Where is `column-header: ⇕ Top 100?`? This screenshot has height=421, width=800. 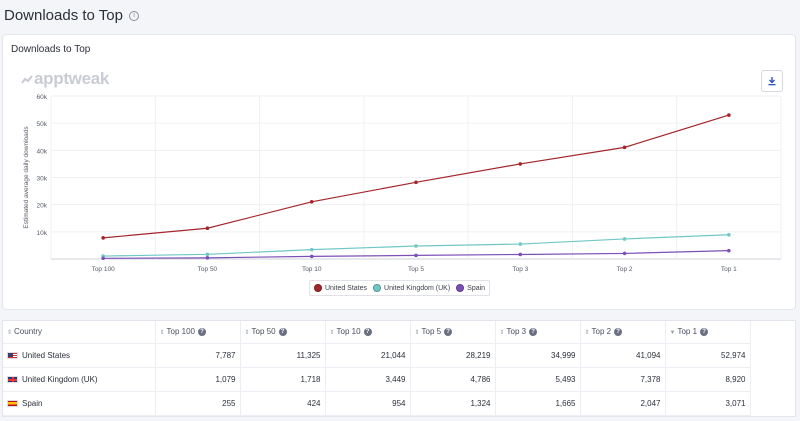 column-header: ⇕ Top 100? is located at coordinates (198, 332).